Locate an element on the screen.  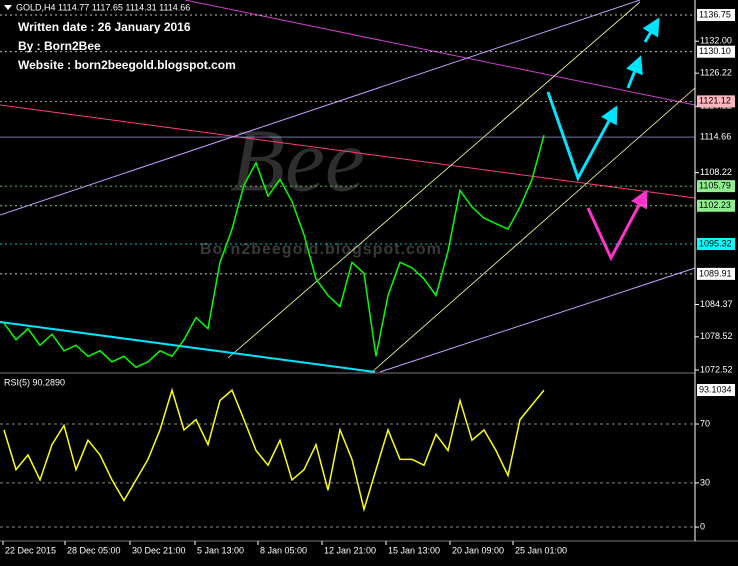
symbol-header: GOLD,H4 1114.77 1117.65 1114.31 1114.66 is located at coordinates (103, 7).